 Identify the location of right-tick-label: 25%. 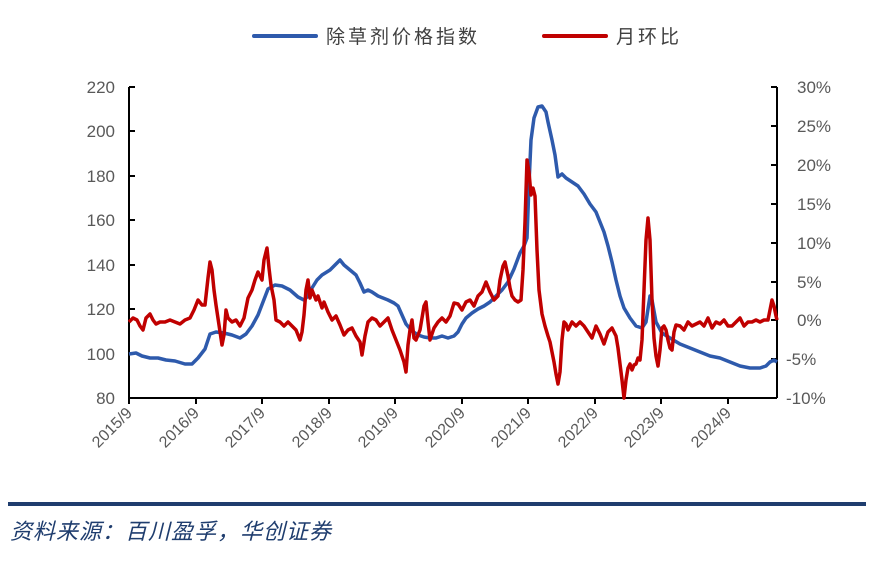
(814, 126).